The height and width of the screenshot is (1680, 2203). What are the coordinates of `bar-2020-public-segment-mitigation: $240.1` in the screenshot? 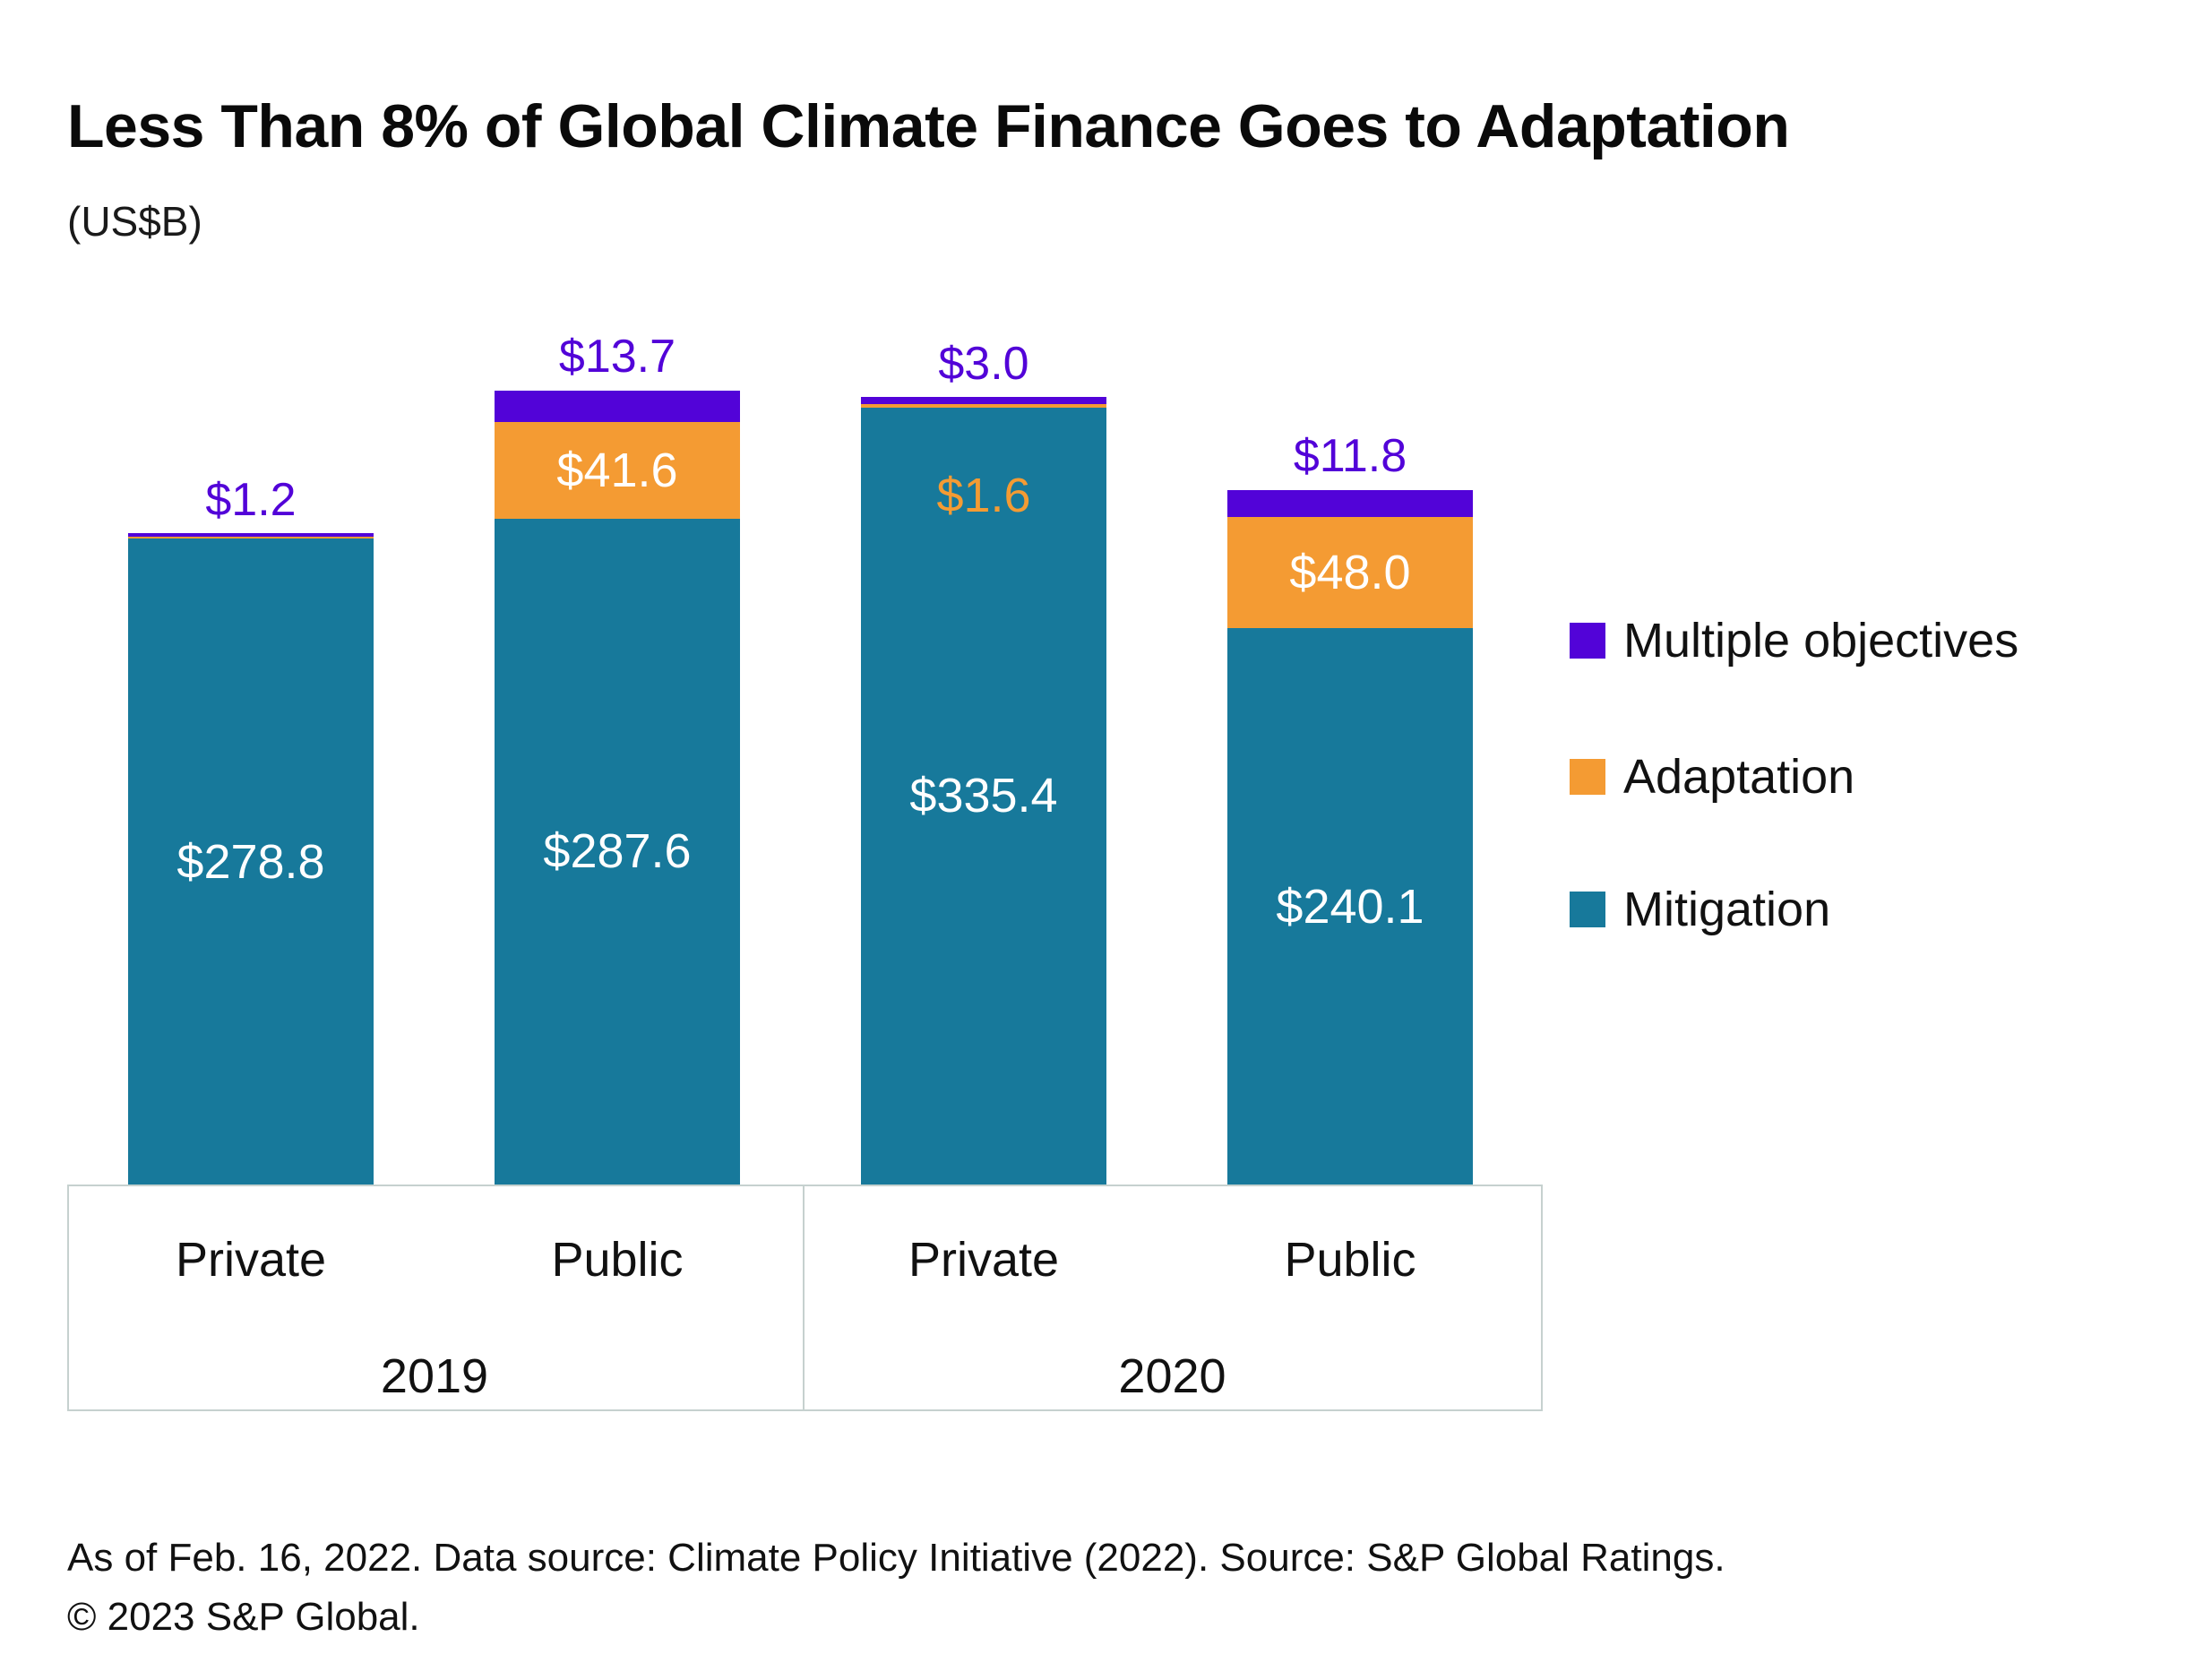 It's located at (1350, 906).